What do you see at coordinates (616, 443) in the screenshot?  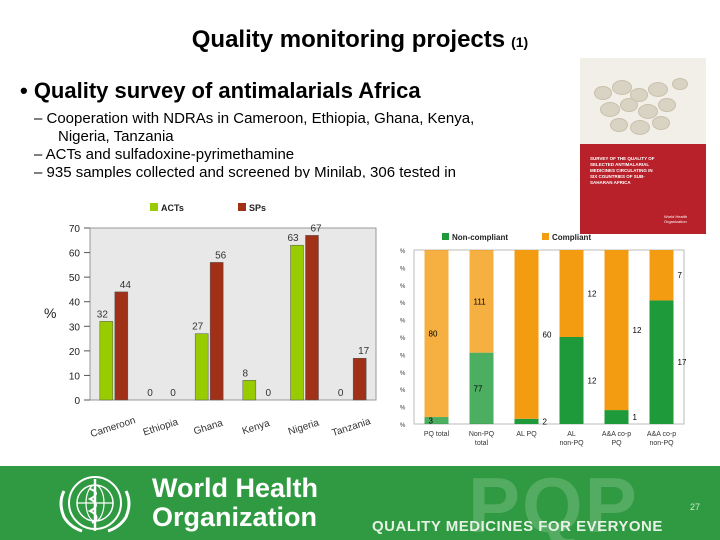 I see `x-tick-label-line2: PQ` at bounding box center [616, 443].